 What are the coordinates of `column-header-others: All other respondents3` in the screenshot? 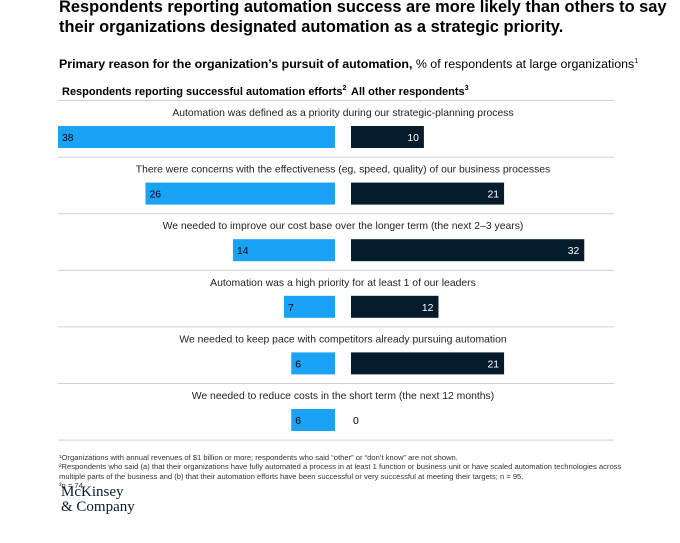 It's located at (410, 90).